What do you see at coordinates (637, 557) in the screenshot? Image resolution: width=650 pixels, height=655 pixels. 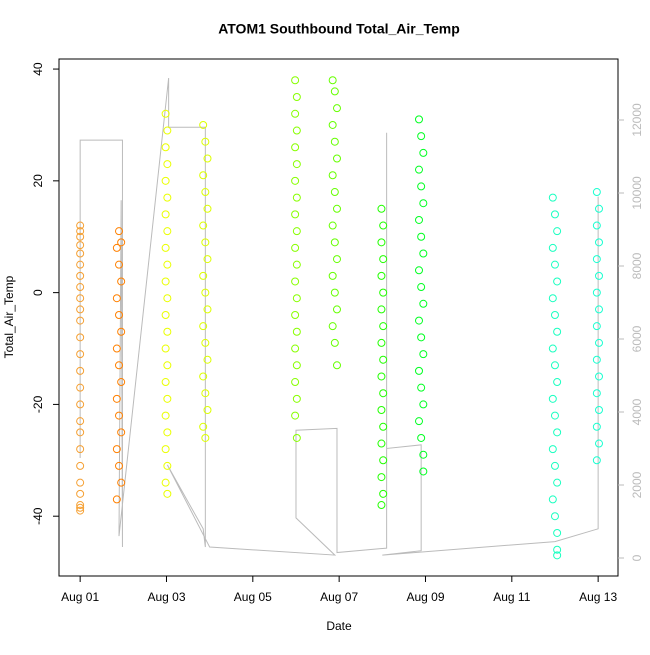 I see `y2-tick-label: 0` at bounding box center [637, 557].